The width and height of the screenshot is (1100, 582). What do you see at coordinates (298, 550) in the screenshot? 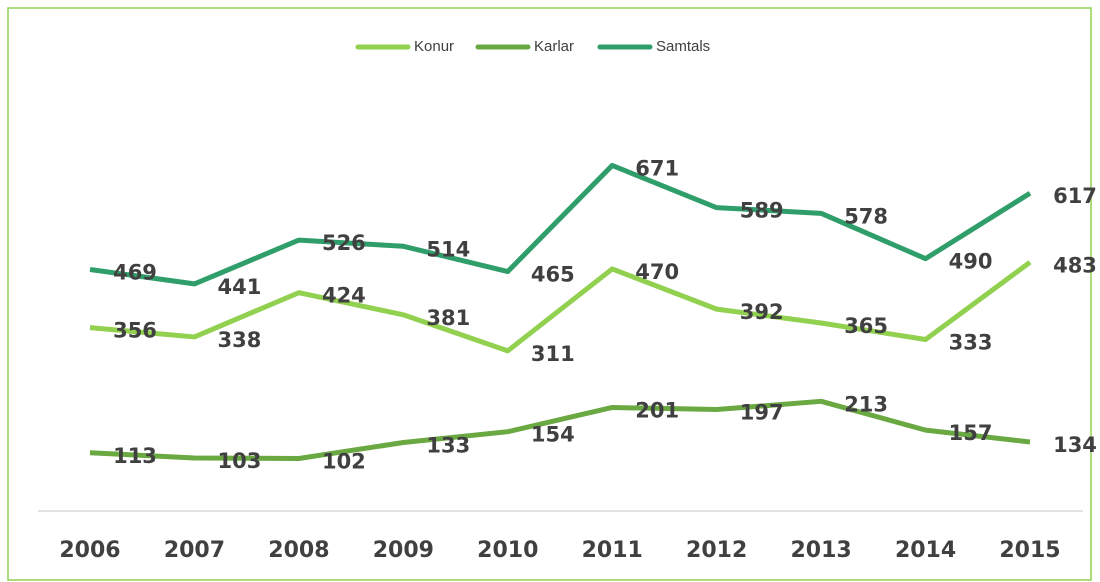
I see `x-tick-label: 2008` at bounding box center [298, 550].